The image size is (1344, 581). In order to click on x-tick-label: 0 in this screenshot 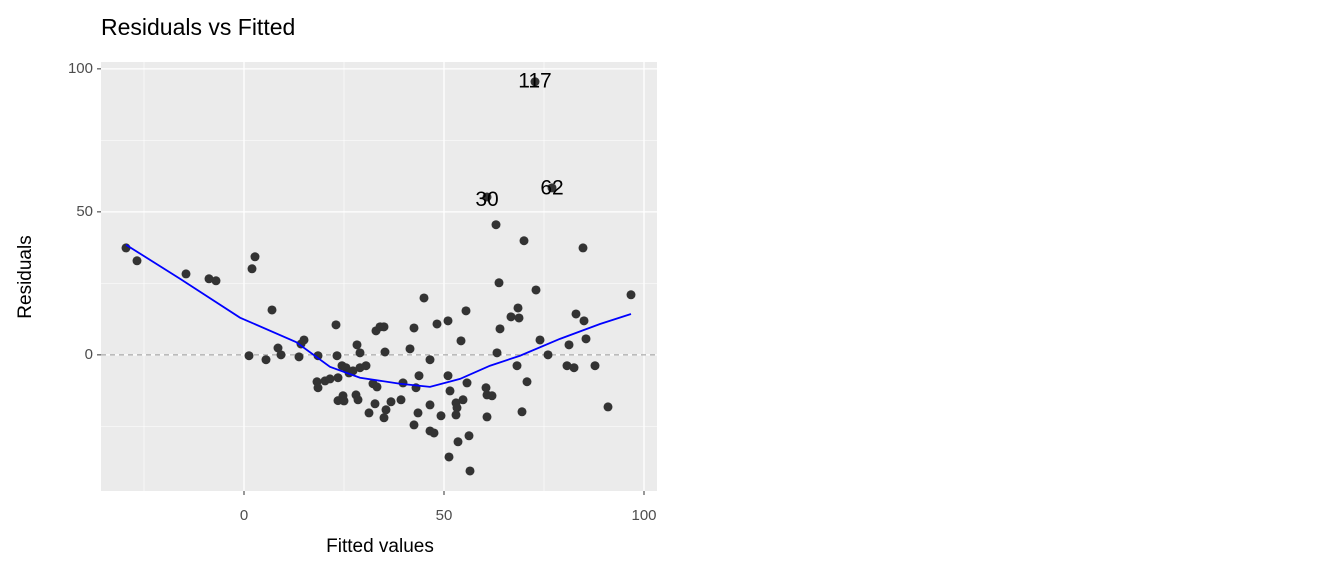, I will do `click(244, 515)`.